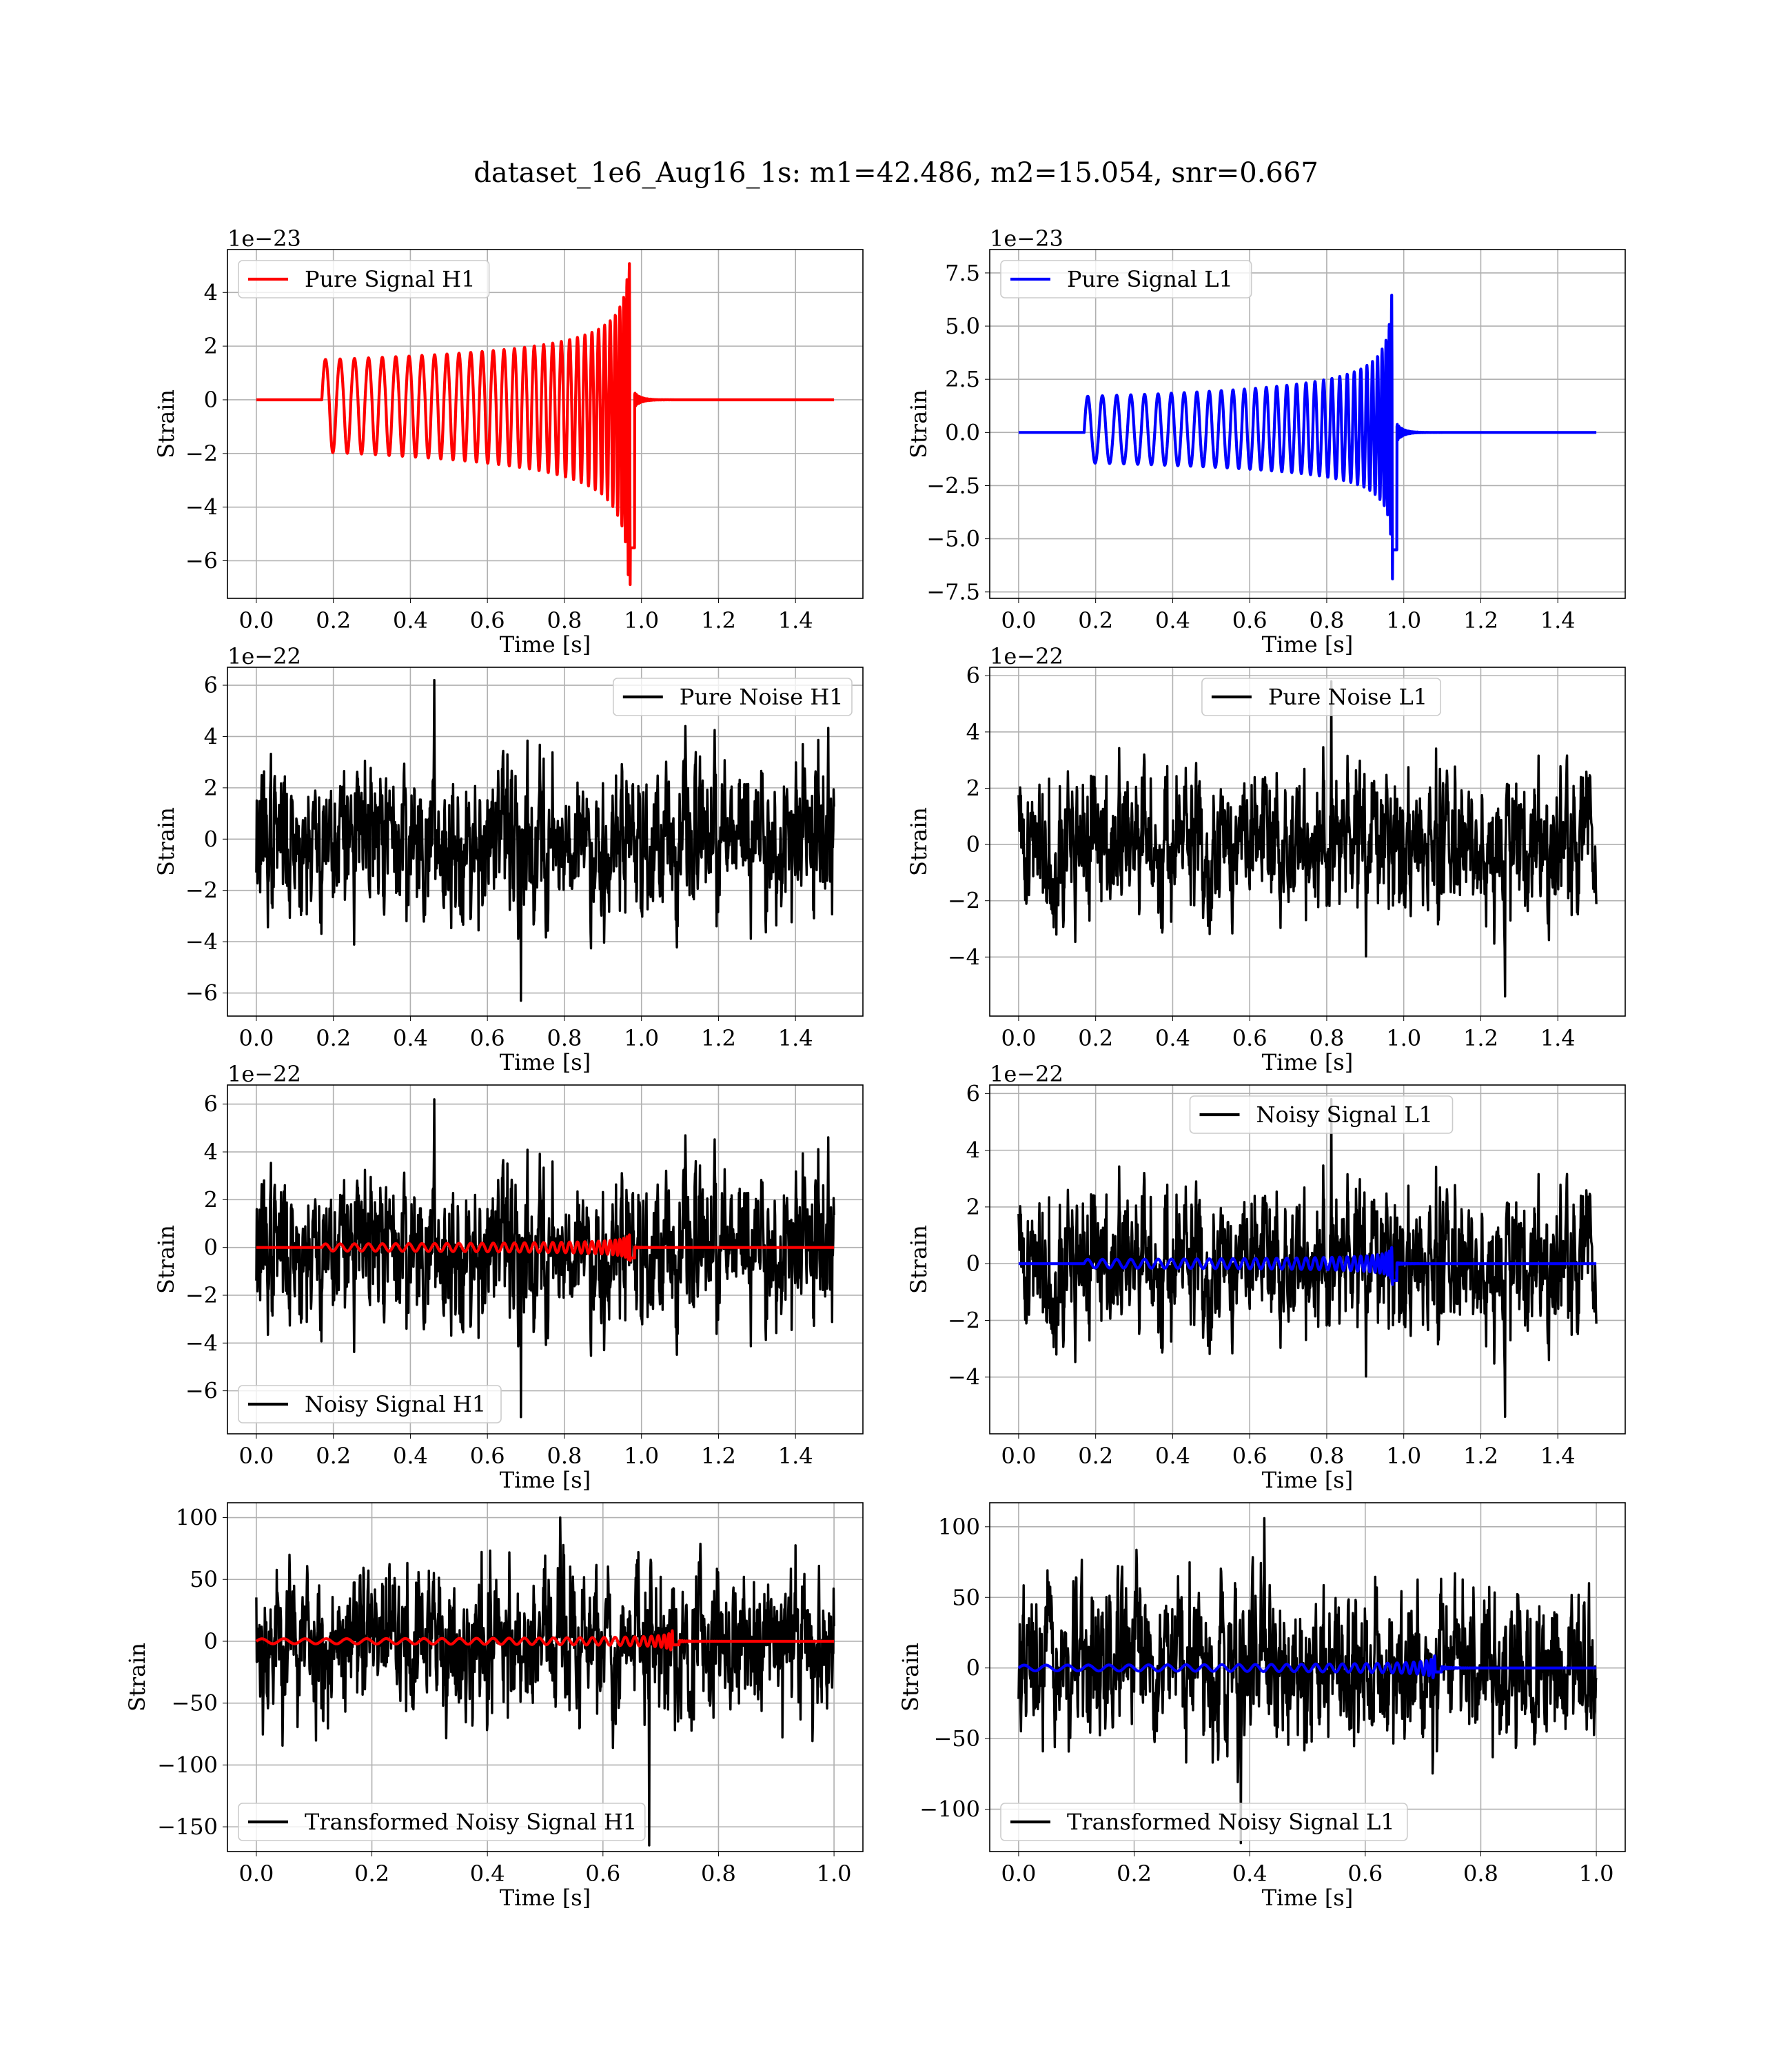  I want to click on pure-signal-h1-axes-frame, so click(545, 424).